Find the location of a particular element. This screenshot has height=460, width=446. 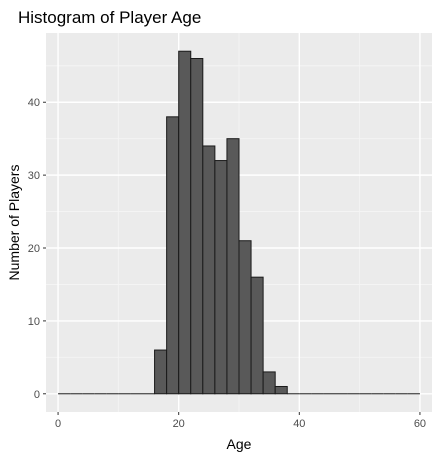

x-tick-label: 60 is located at coordinates (420, 424).